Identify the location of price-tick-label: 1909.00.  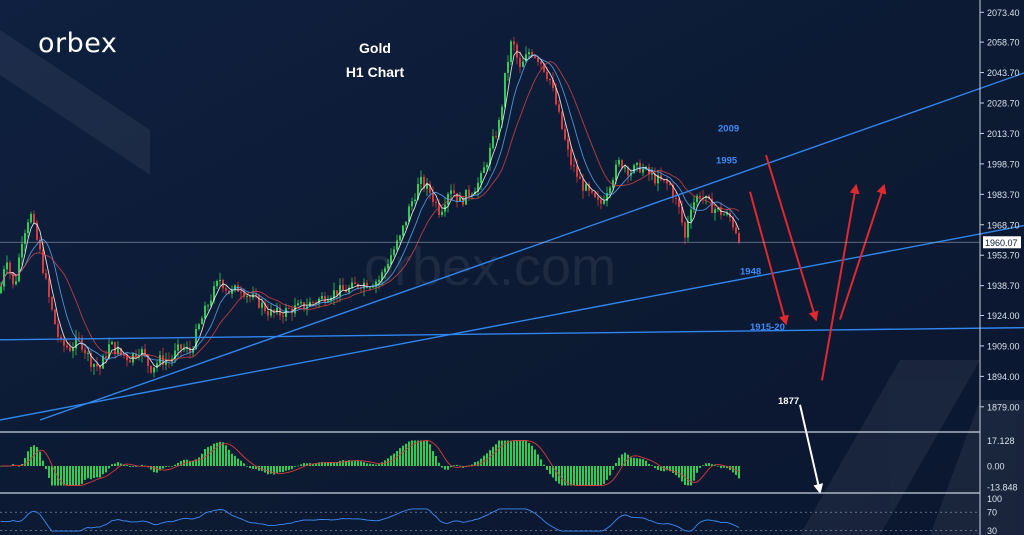
(1003, 346).